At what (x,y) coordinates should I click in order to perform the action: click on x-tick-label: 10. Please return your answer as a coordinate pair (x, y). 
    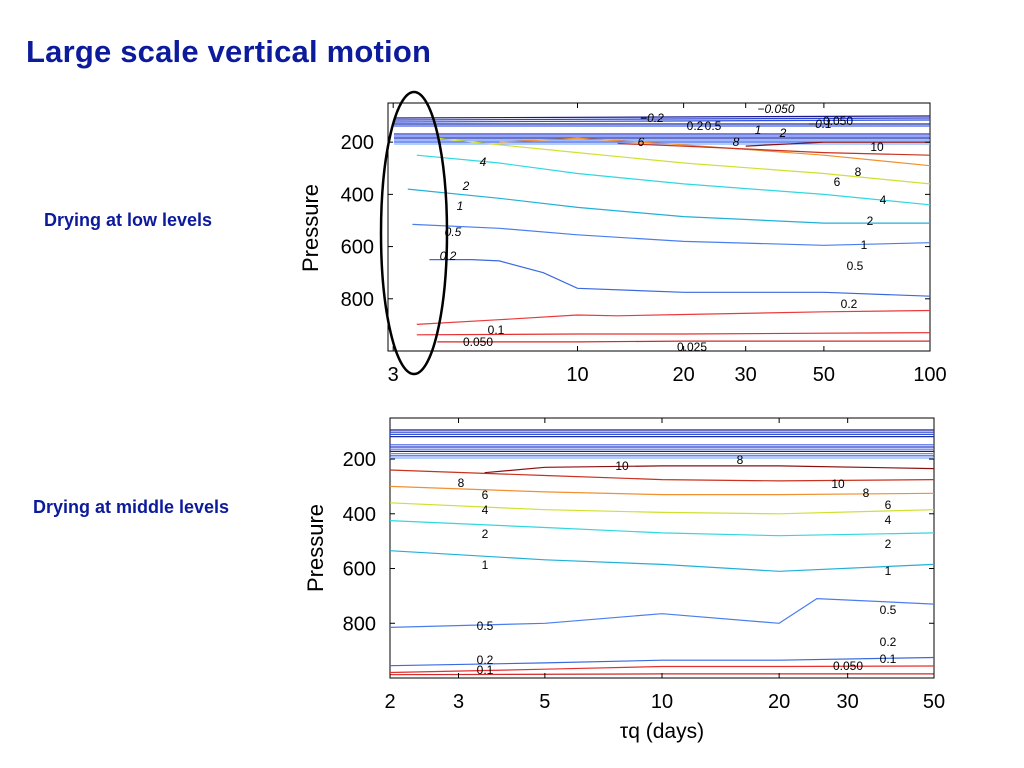
    Looking at the image, I should click on (577, 375).